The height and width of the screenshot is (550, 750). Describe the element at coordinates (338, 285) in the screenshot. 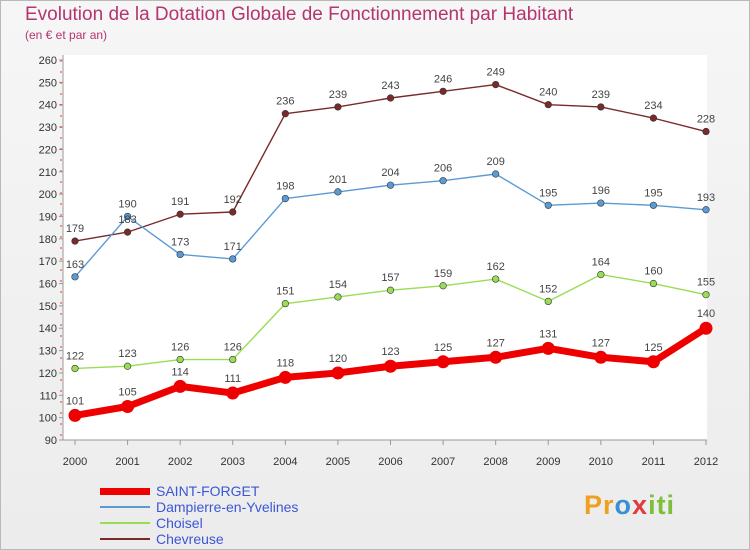

I see `data-label: 154` at that location.